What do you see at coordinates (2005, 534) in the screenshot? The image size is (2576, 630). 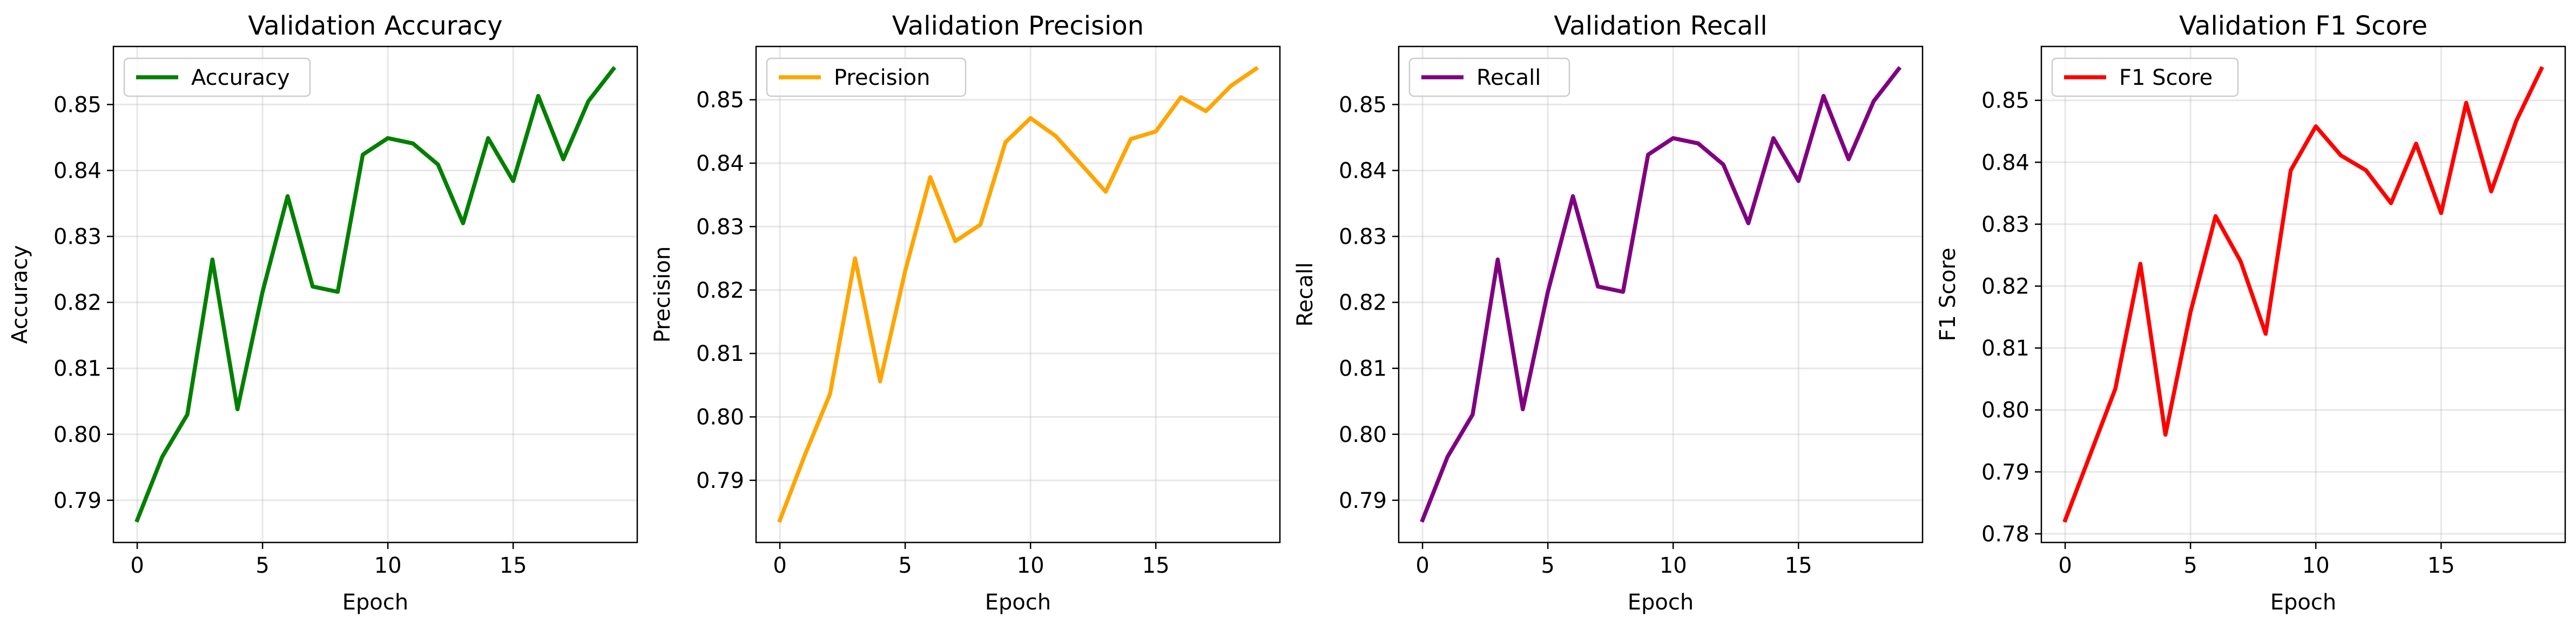 I see `y-tick-label: 0.78` at bounding box center [2005, 534].